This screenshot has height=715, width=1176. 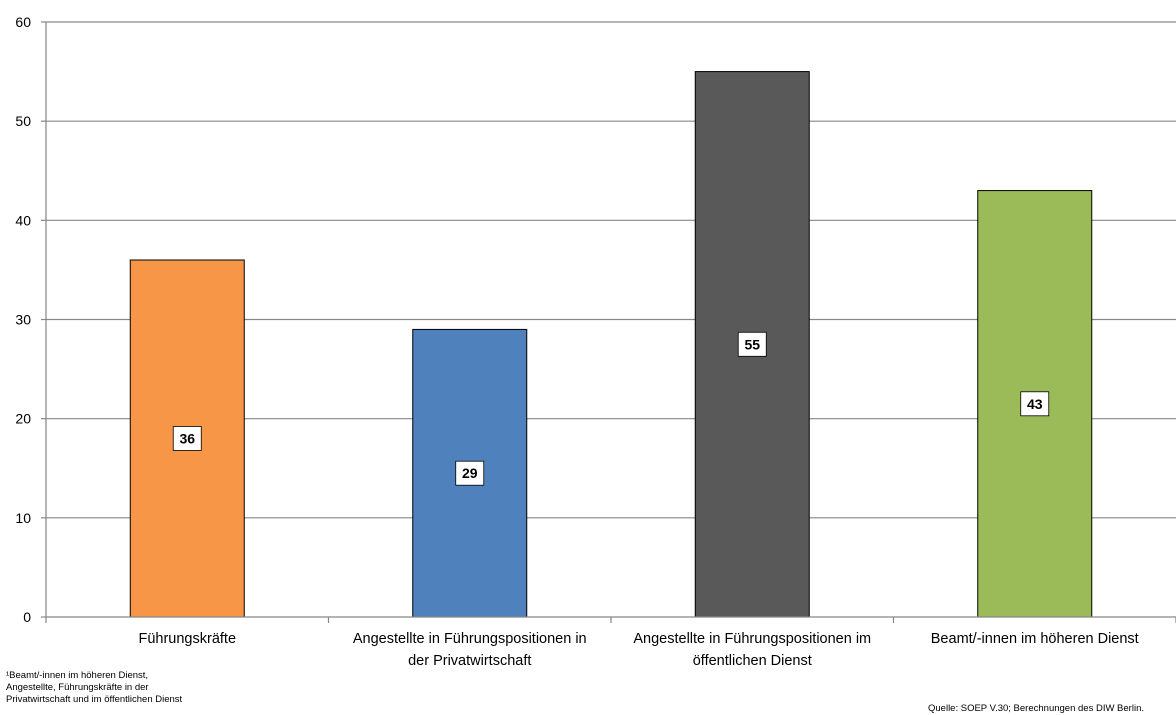 What do you see at coordinates (23, 220) in the screenshot?
I see `y-tick-label: 40` at bounding box center [23, 220].